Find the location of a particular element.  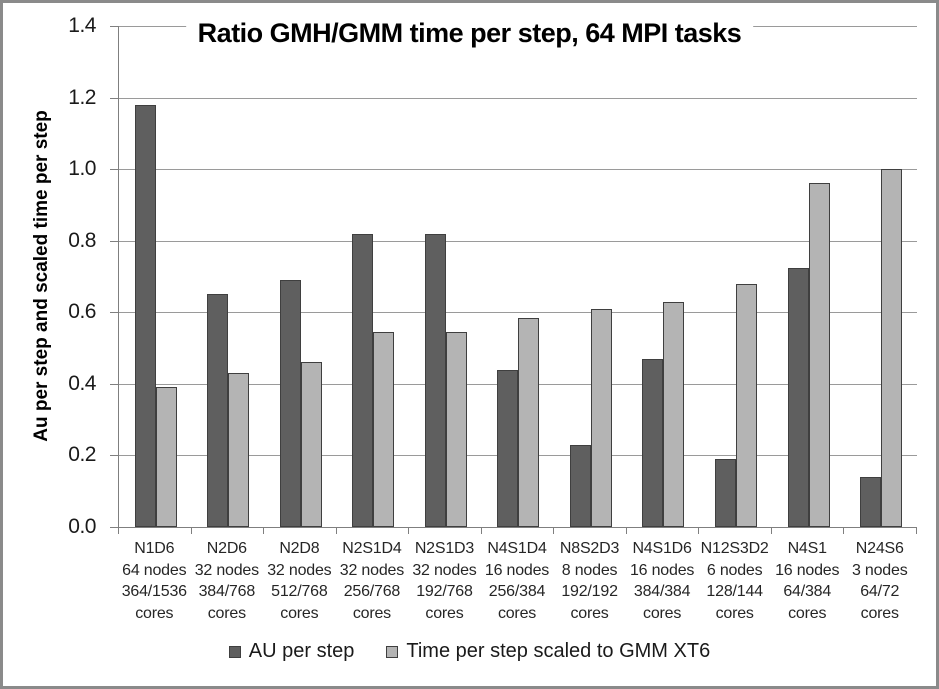

x-category-label-line: 16 nodes is located at coordinates (807, 570).